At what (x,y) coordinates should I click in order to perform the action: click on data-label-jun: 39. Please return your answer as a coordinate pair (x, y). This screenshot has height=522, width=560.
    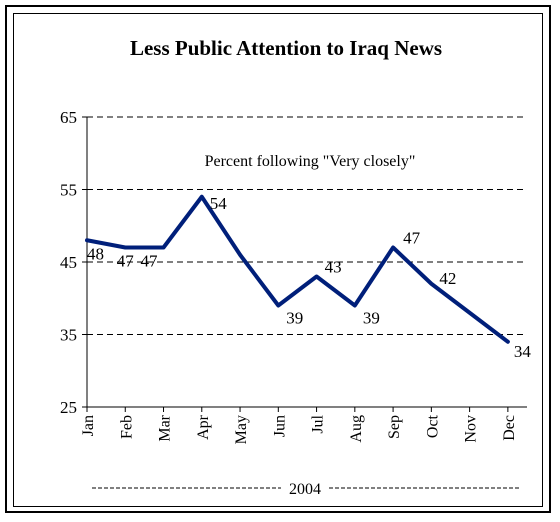
    Looking at the image, I should click on (294, 318).